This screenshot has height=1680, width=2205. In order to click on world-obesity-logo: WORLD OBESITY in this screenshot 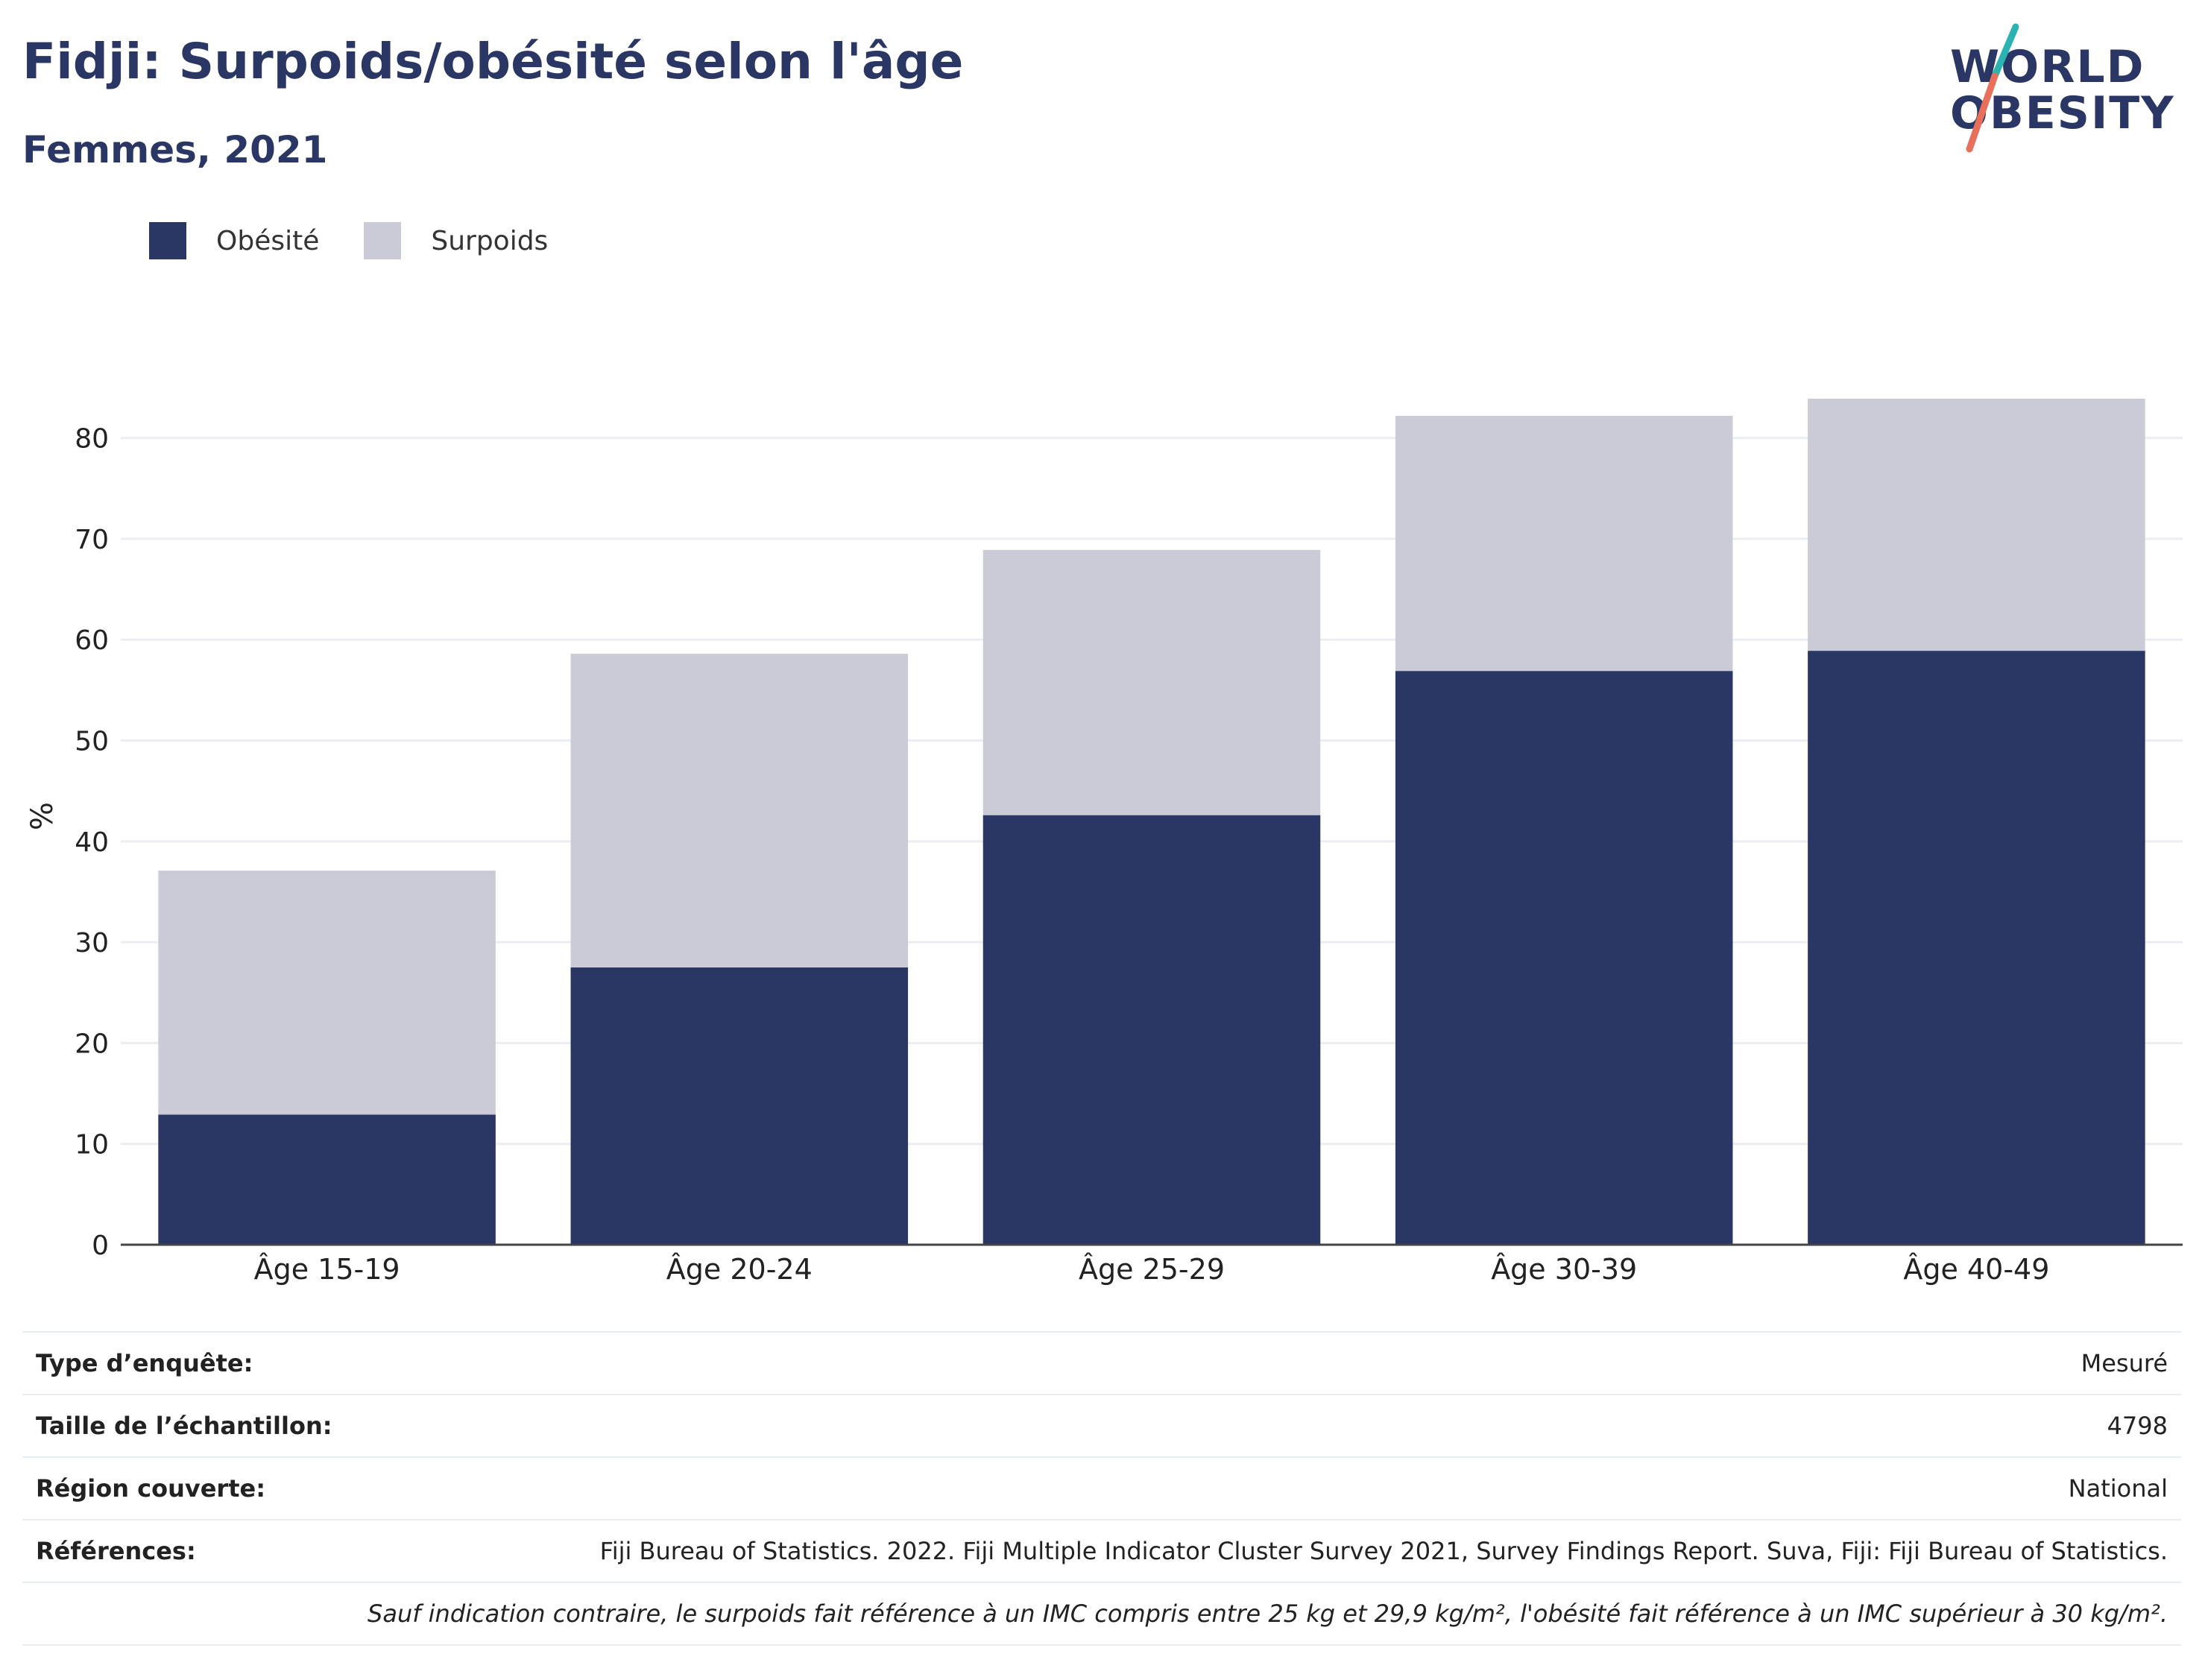, I will do `click(2065, 93)`.